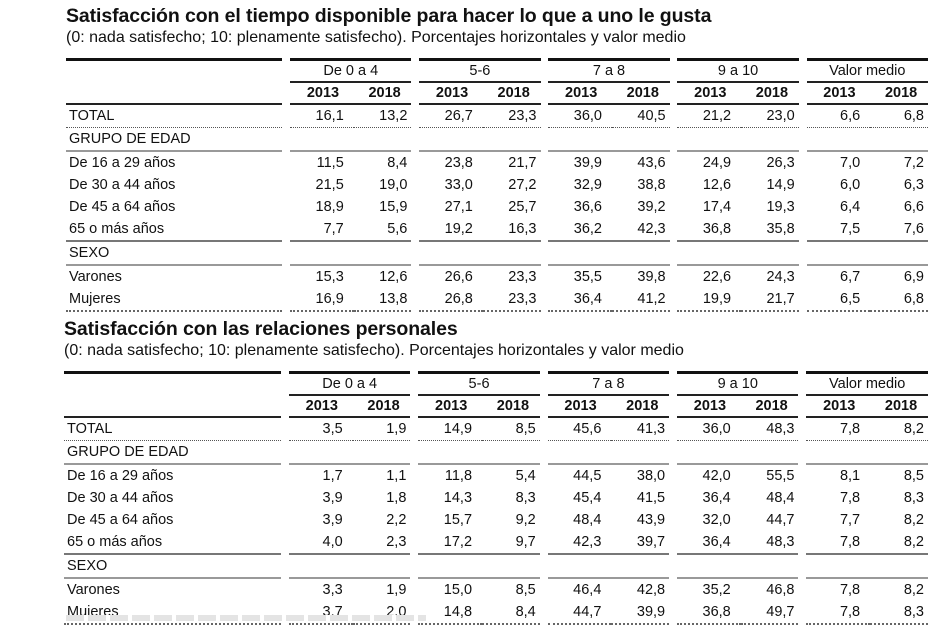  What do you see at coordinates (458, 163) in the screenshot?
I see `cell-value: 23,8` at bounding box center [458, 163].